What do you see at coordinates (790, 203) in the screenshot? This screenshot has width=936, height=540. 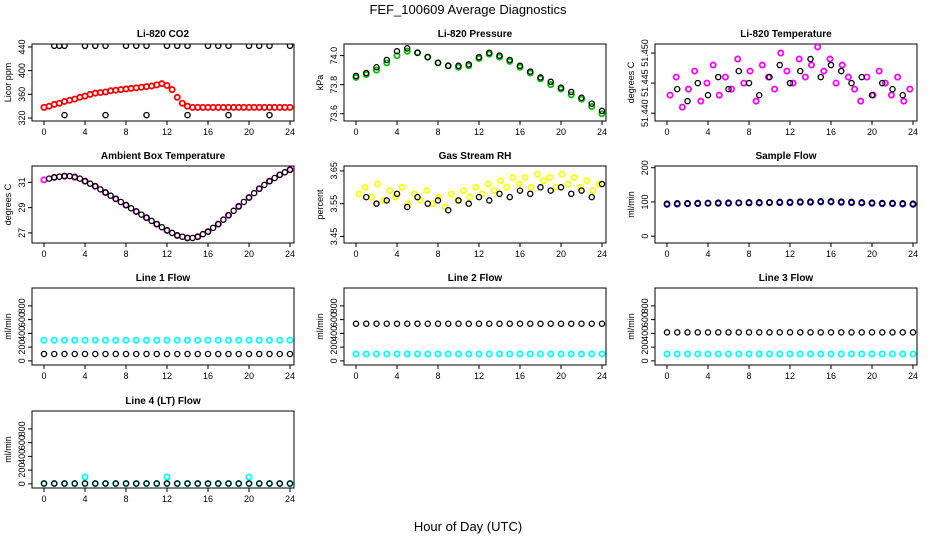 I see `series-five-minute` at bounding box center [790, 203].